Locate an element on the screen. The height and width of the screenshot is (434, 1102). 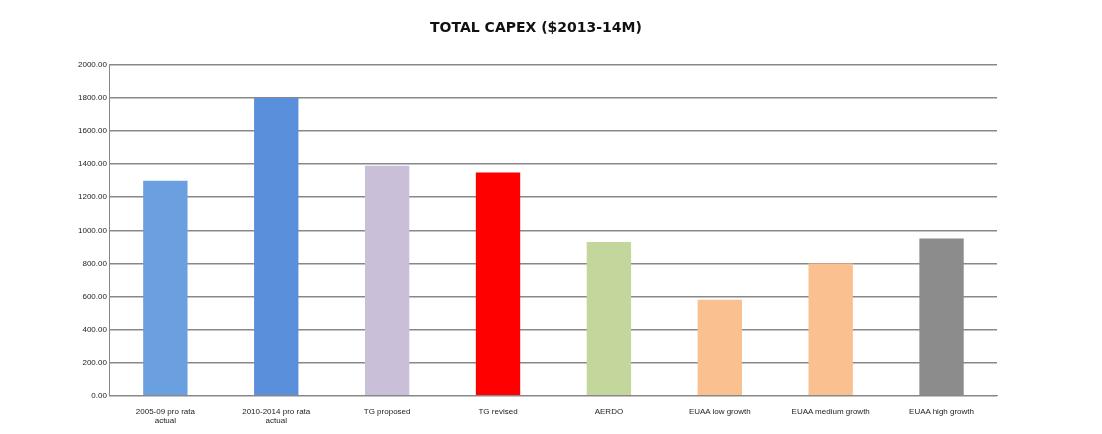
y-tick-label: 200.00 is located at coordinates (95, 362).